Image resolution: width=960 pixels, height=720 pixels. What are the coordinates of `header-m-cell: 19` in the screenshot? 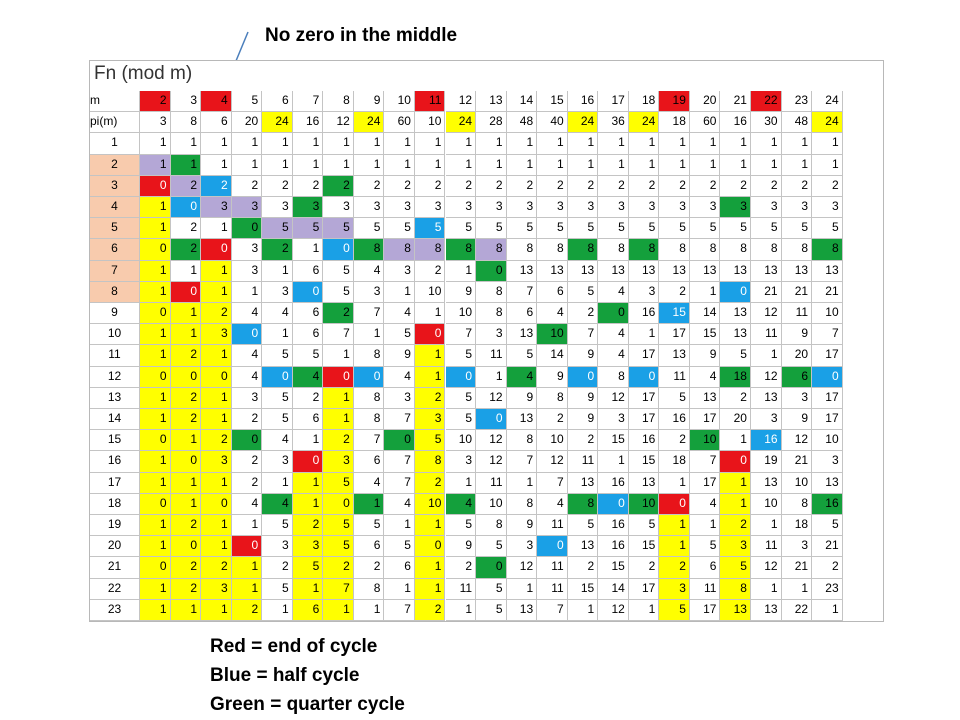 It's located at (674, 102).